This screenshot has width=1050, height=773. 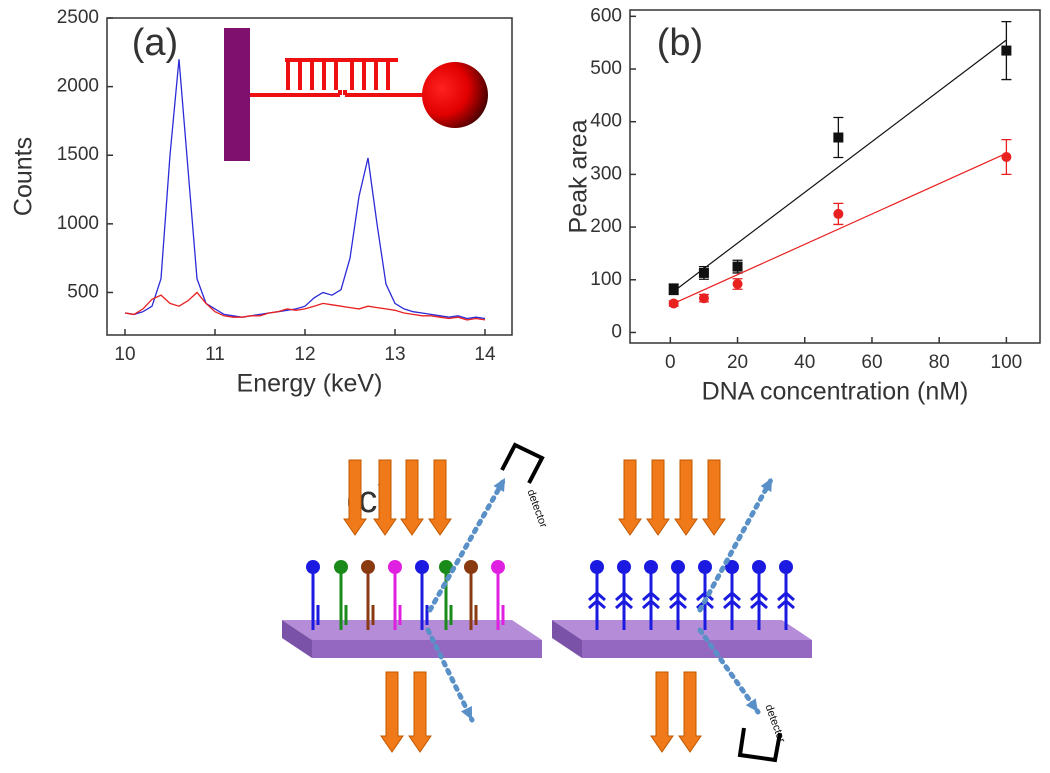 I want to click on x-axis-title: DNA concentration (nM), so click(x=835, y=392).